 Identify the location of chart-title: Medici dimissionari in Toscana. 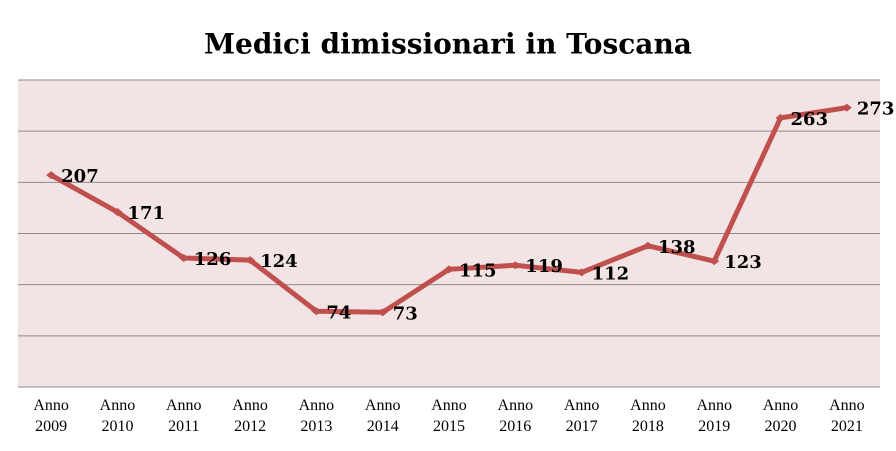
(448, 44).